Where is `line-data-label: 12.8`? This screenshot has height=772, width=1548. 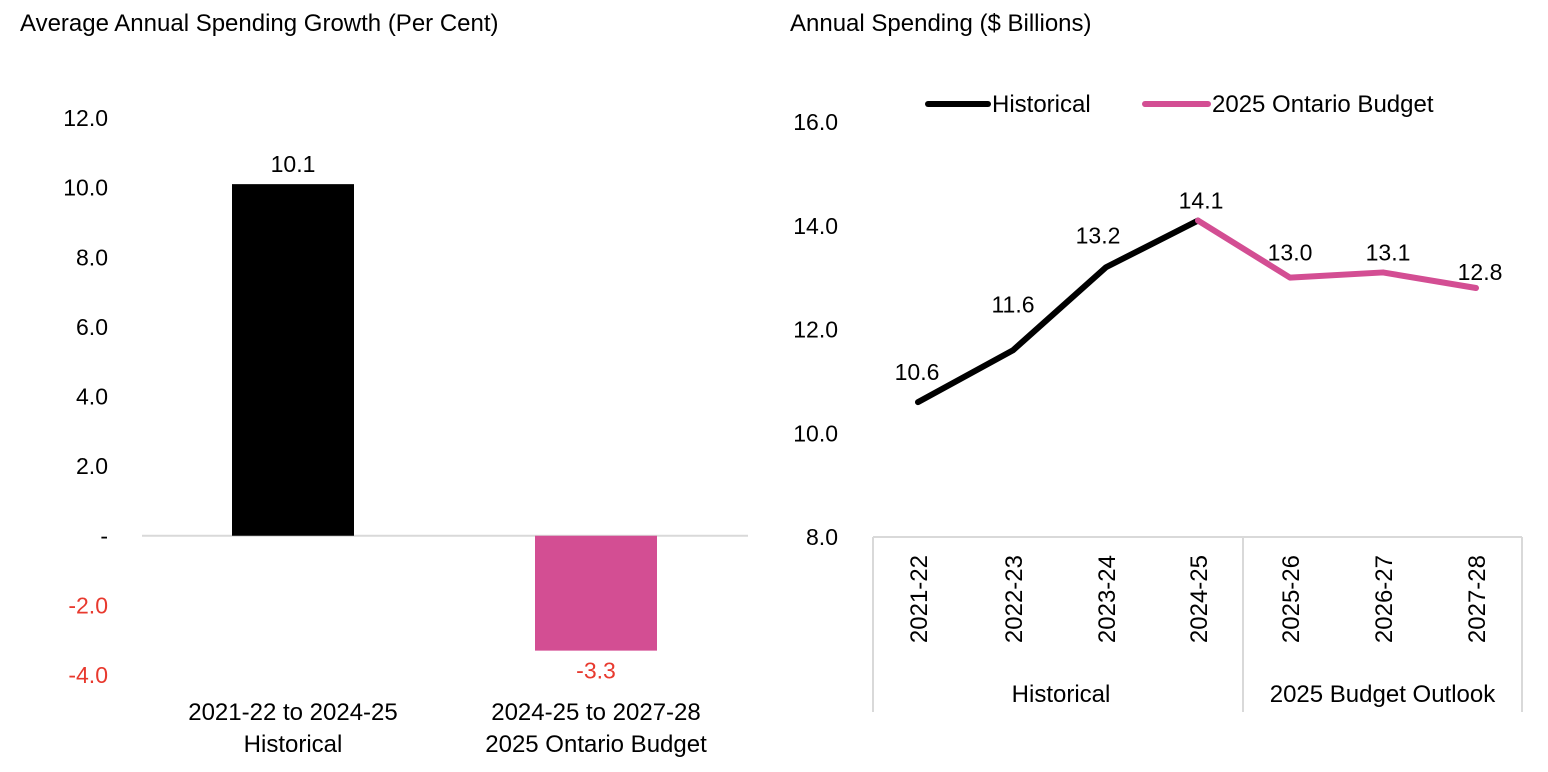 line-data-label: 12.8 is located at coordinates (1480, 272).